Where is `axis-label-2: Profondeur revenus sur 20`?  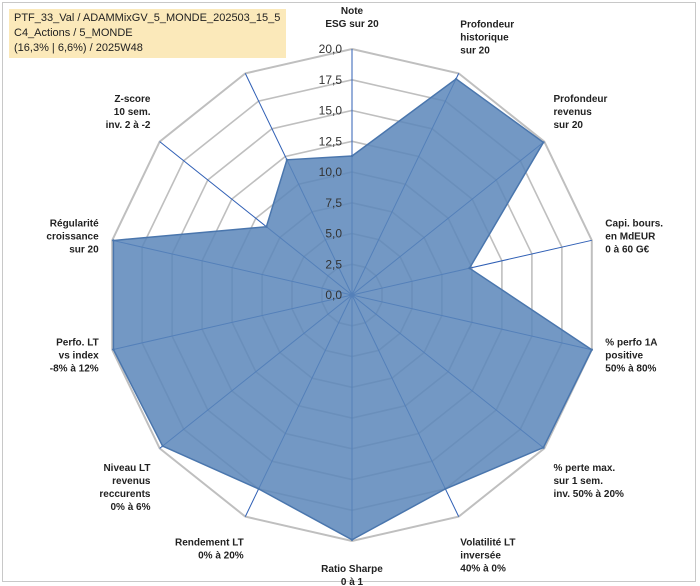
axis-label-2: Profondeur revenus sur 20 is located at coordinates (581, 112).